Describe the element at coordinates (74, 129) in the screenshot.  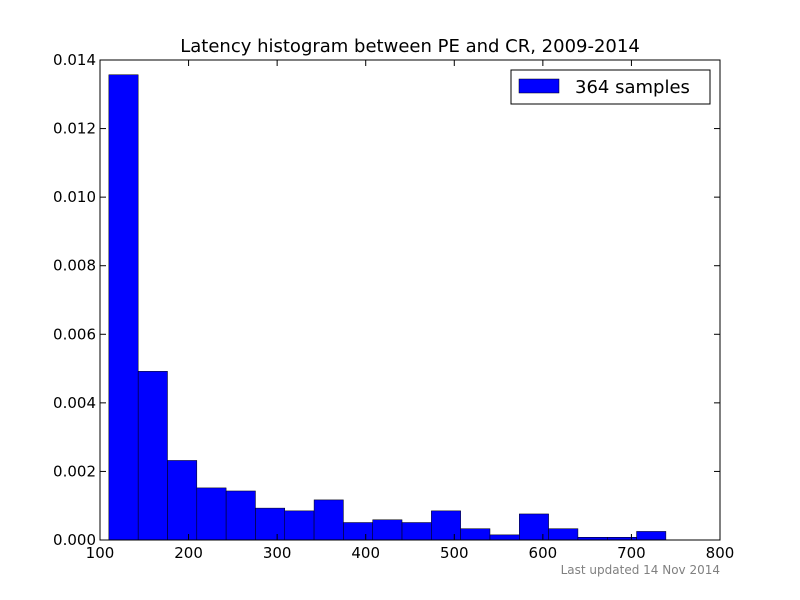
I see `y-tick-label: 0.012` at that location.